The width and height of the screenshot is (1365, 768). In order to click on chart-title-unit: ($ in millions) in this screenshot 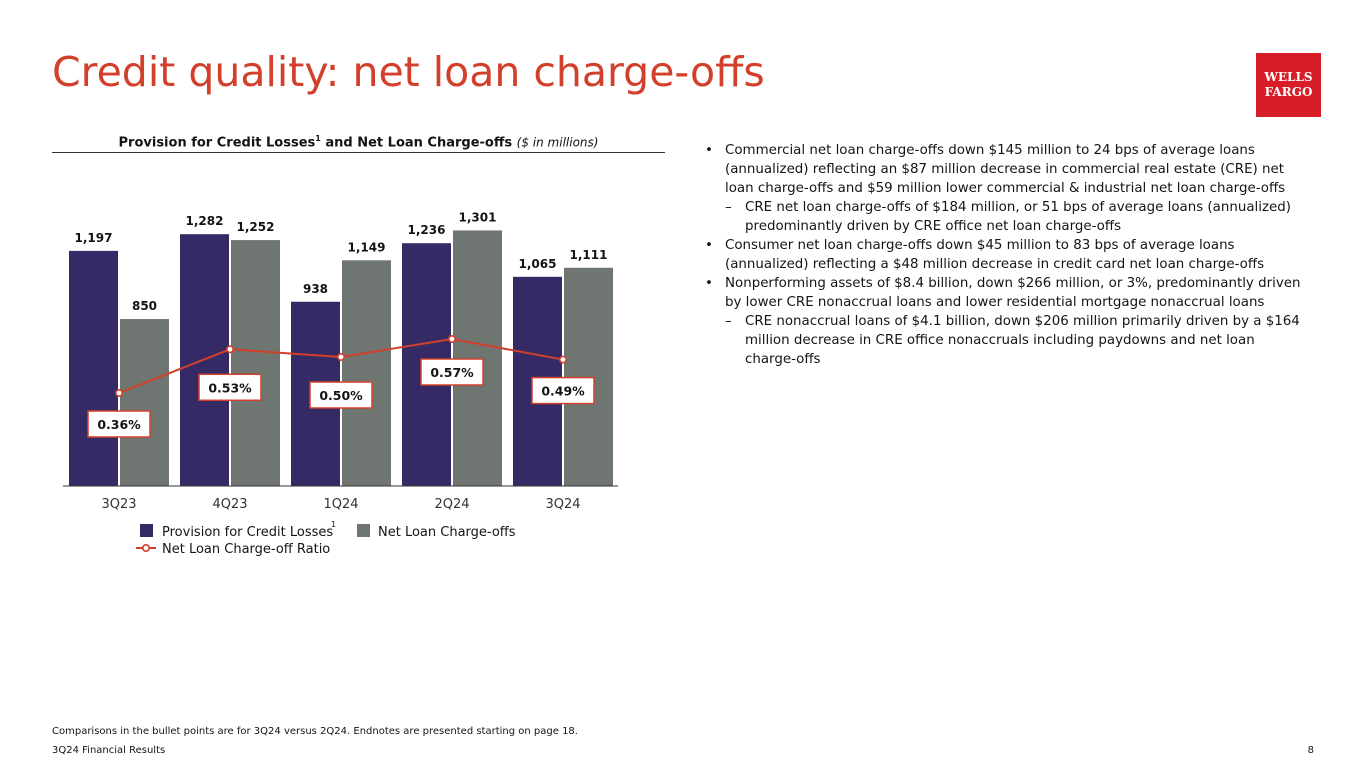, I will do `click(557, 142)`.